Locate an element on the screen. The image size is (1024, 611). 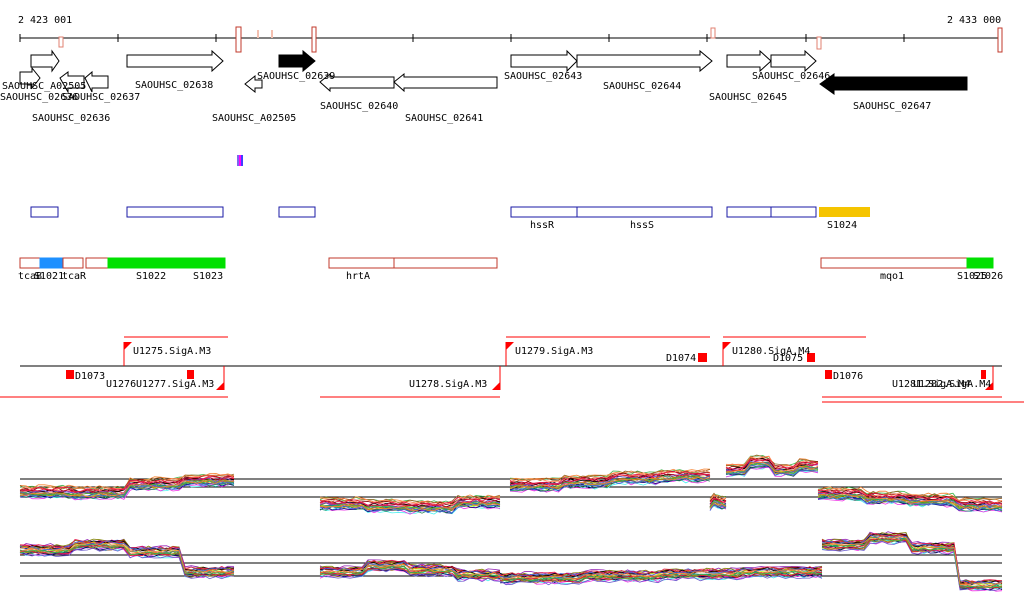
gene-label: SAOUHSC_02644 is located at coordinates (642, 86).